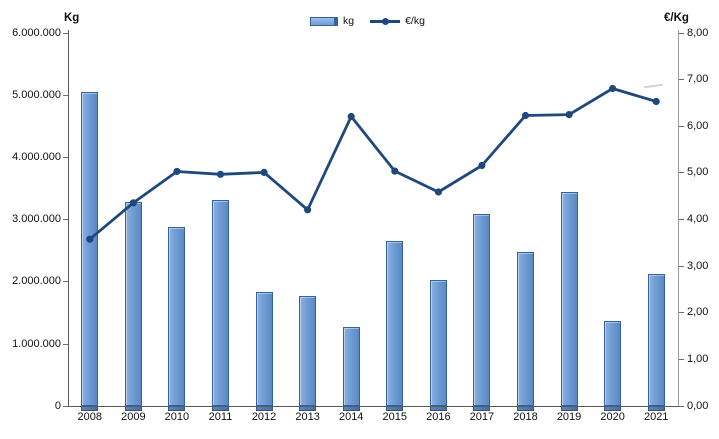 This screenshot has height=439, width=719. I want to click on right-axis-tick-label: 5,00, so click(698, 172).